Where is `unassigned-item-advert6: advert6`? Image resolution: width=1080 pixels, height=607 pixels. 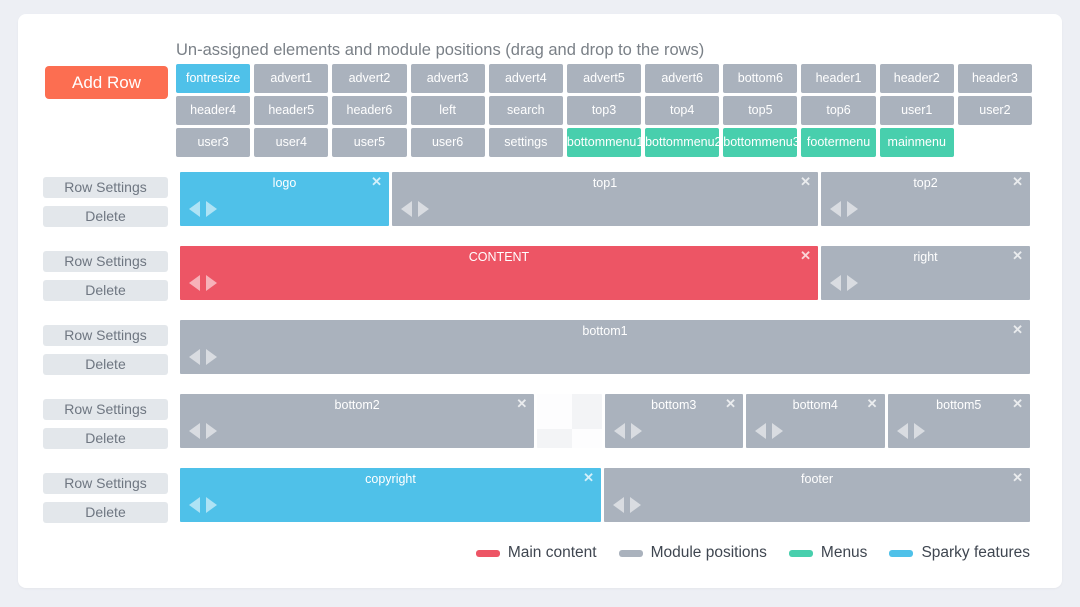
unassigned-item-advert6: advert6 is located at coordinates (682, 78).